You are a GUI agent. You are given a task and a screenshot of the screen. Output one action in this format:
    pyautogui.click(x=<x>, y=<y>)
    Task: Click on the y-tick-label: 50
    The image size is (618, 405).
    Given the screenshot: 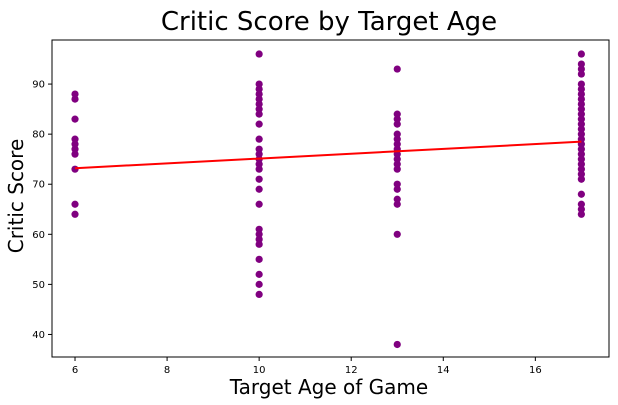 What is the action you would take?
    pyautogui.click(x=38, y=285)
    